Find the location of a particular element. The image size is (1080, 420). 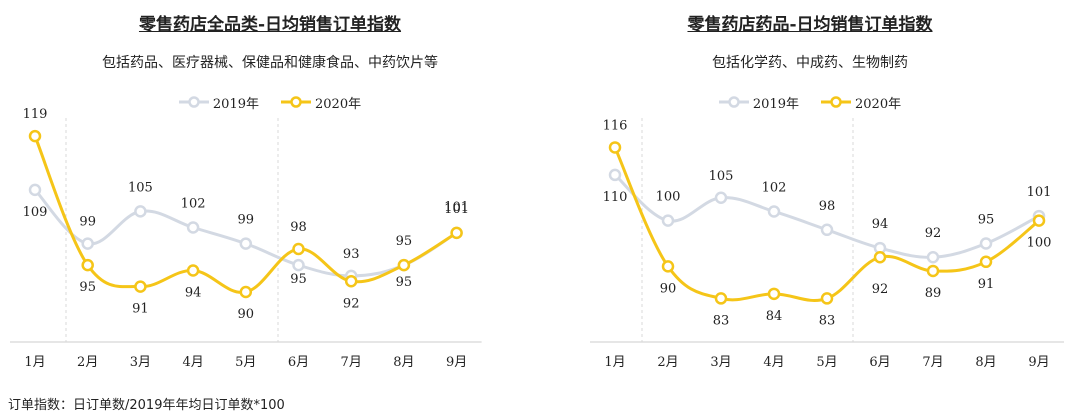

chart-subtitle: 包括化学药、中成药、生物制药 is located at coordinates (810, 63).